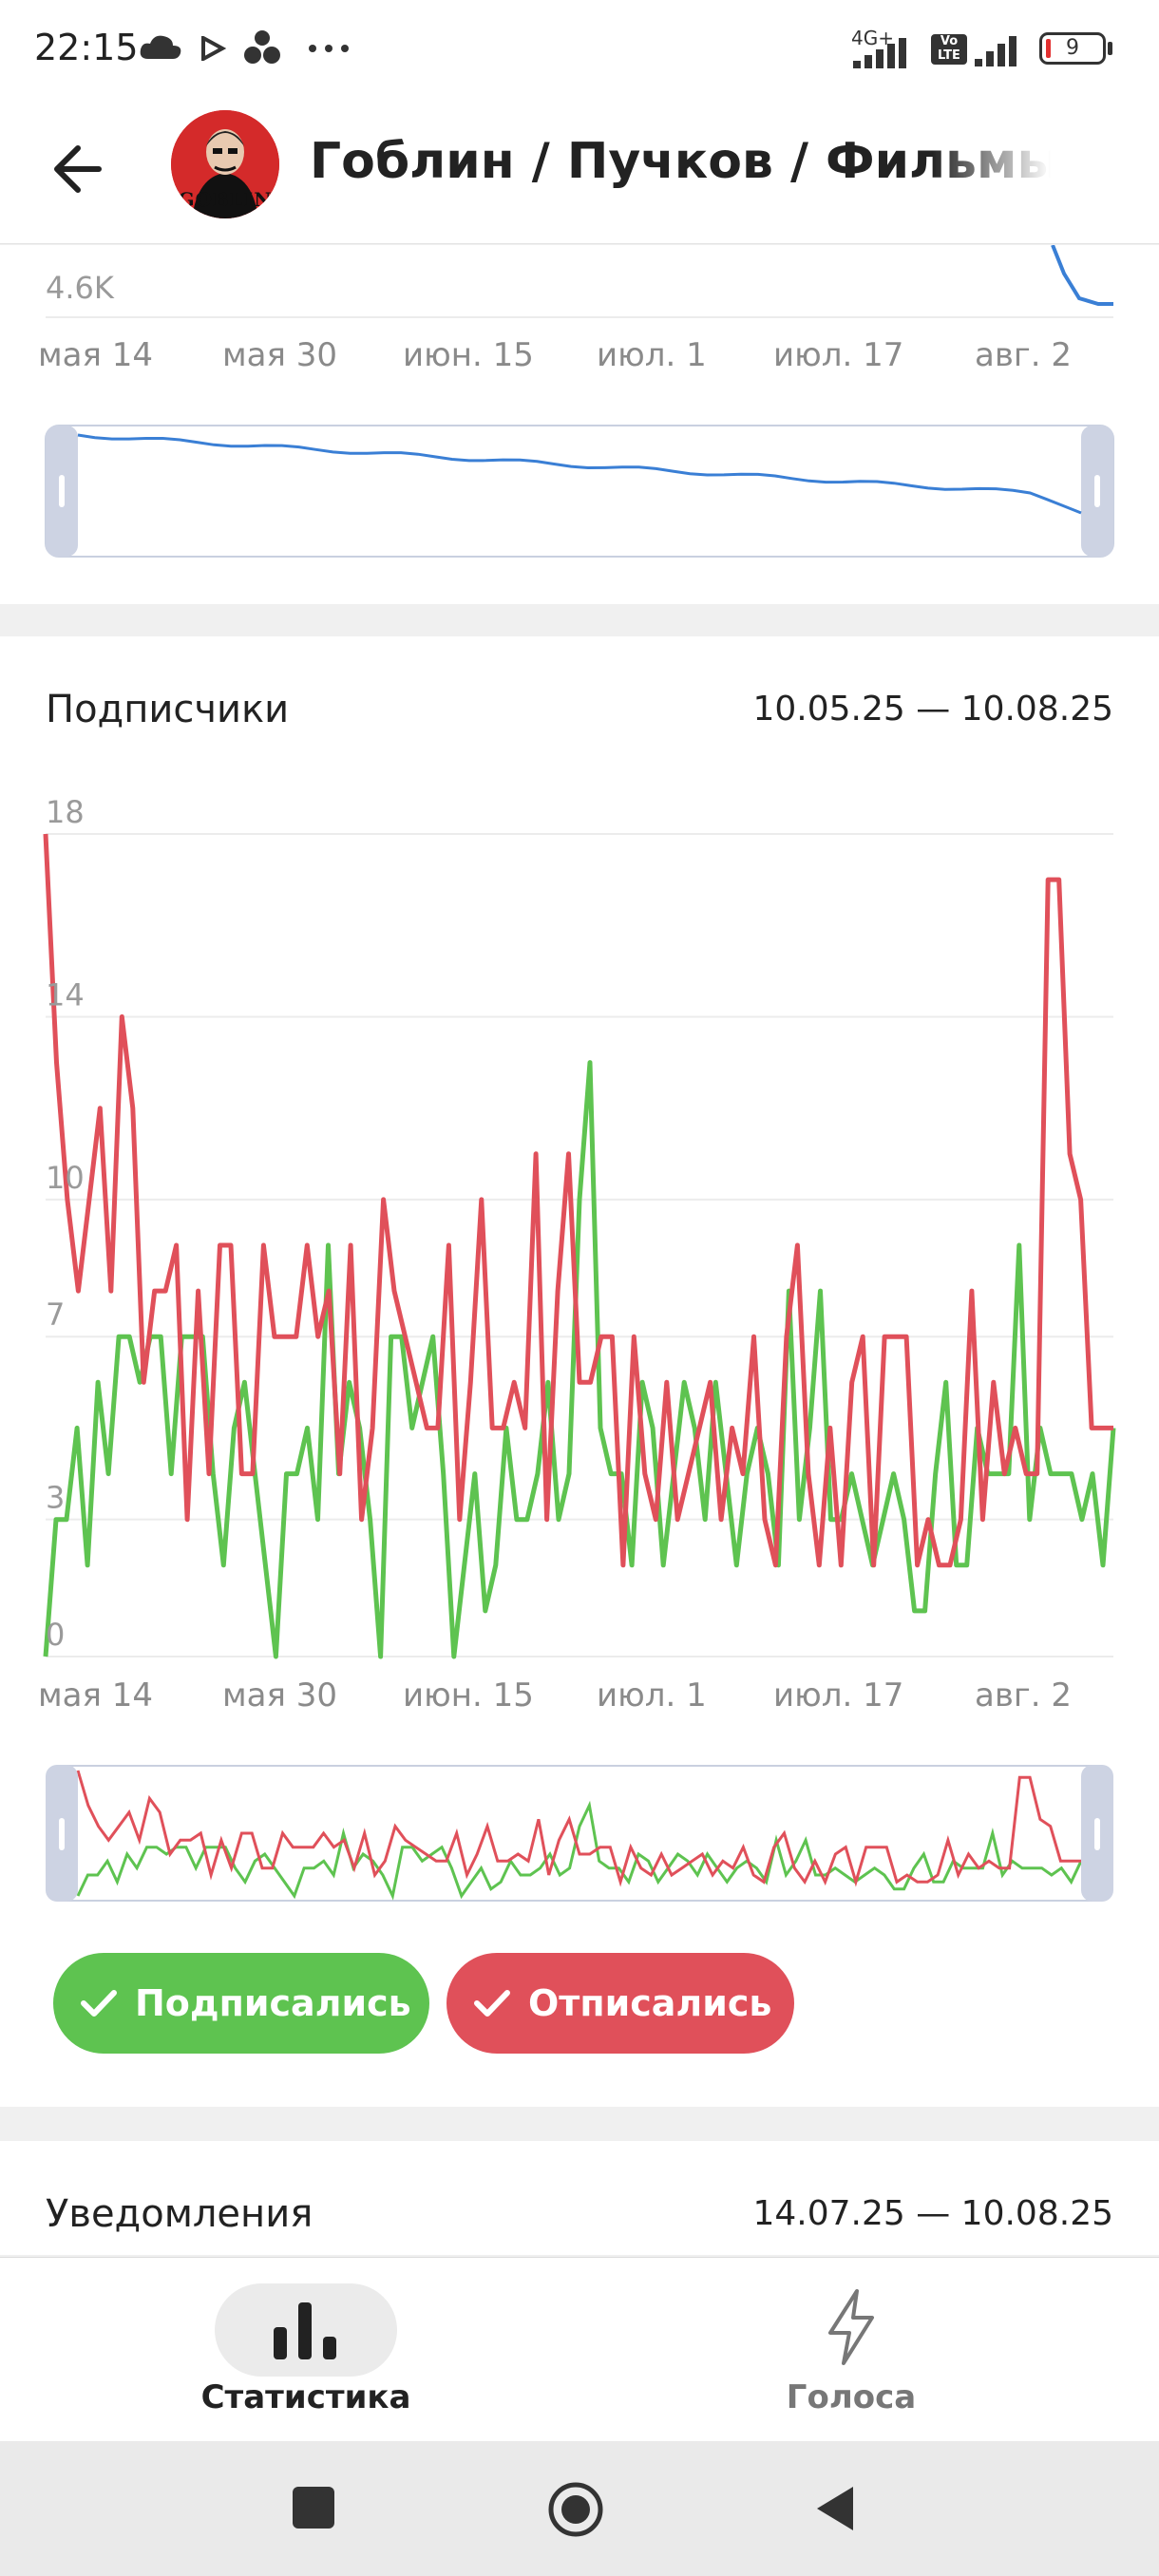  I want to click on channel-avatar: GOBLIN, so click(225, 164).